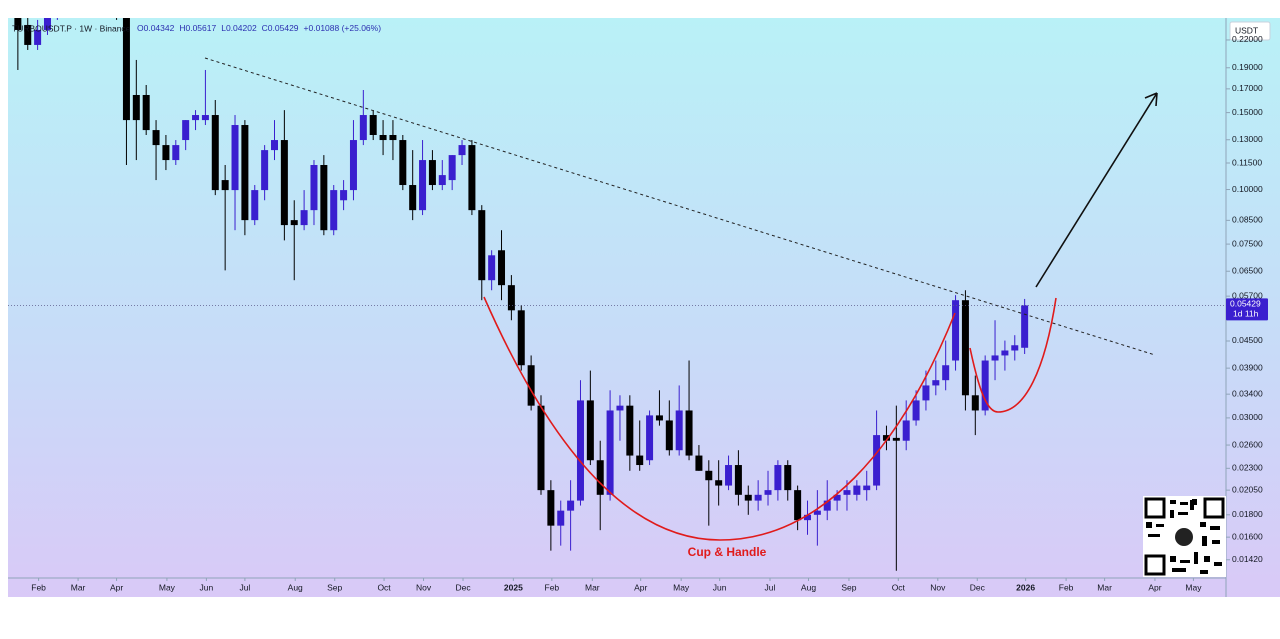  I want to click on y-tick-label: 0.02300, so click(1247, 468).